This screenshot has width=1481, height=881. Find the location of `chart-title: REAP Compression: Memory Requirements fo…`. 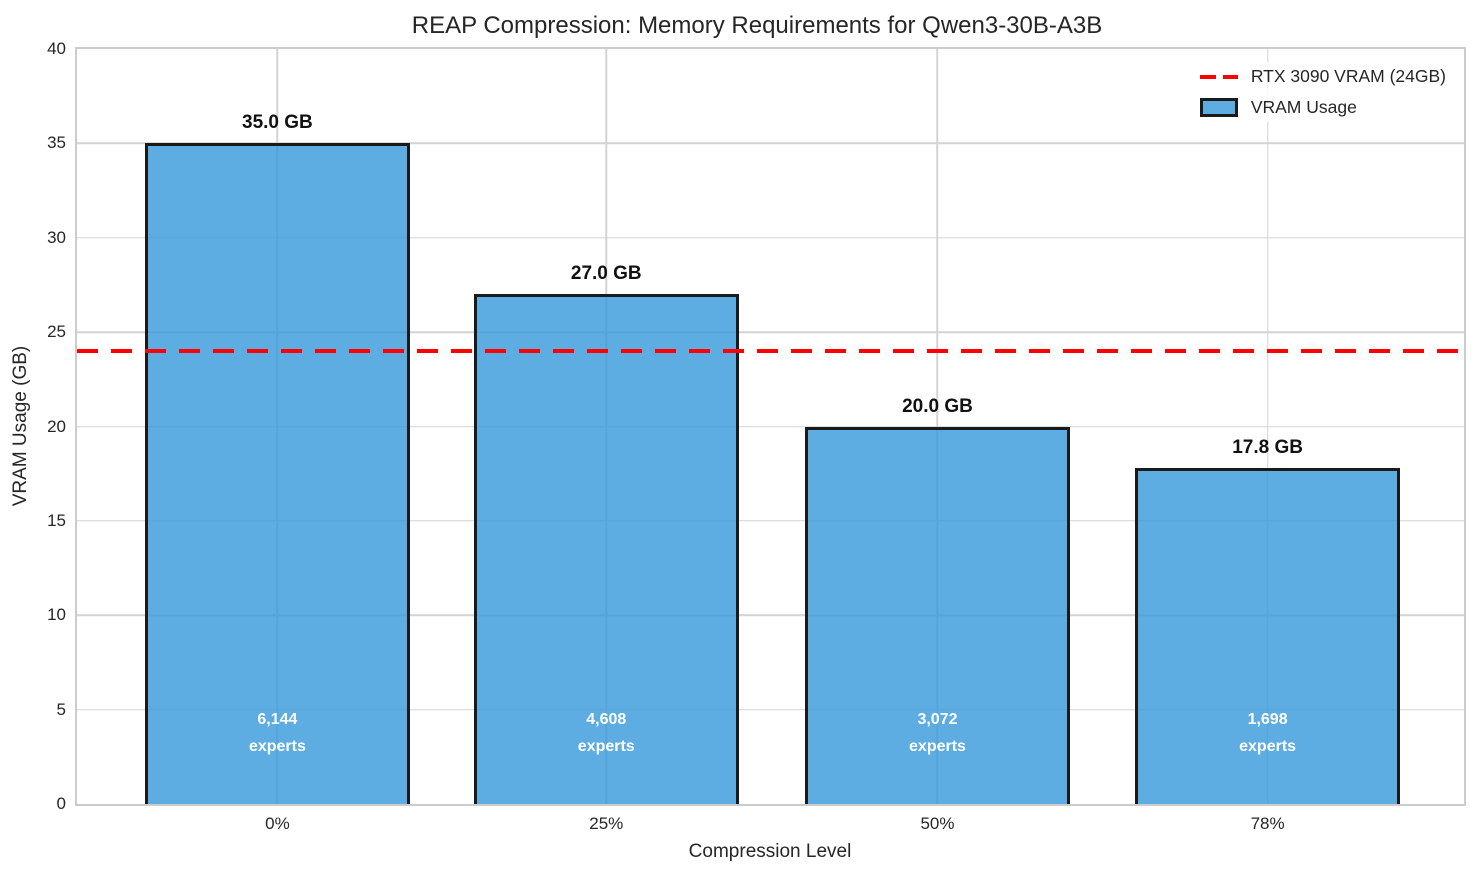

chart-title: REAP Compression: Memory Requirements fo… is located at coordinates (757, 25).